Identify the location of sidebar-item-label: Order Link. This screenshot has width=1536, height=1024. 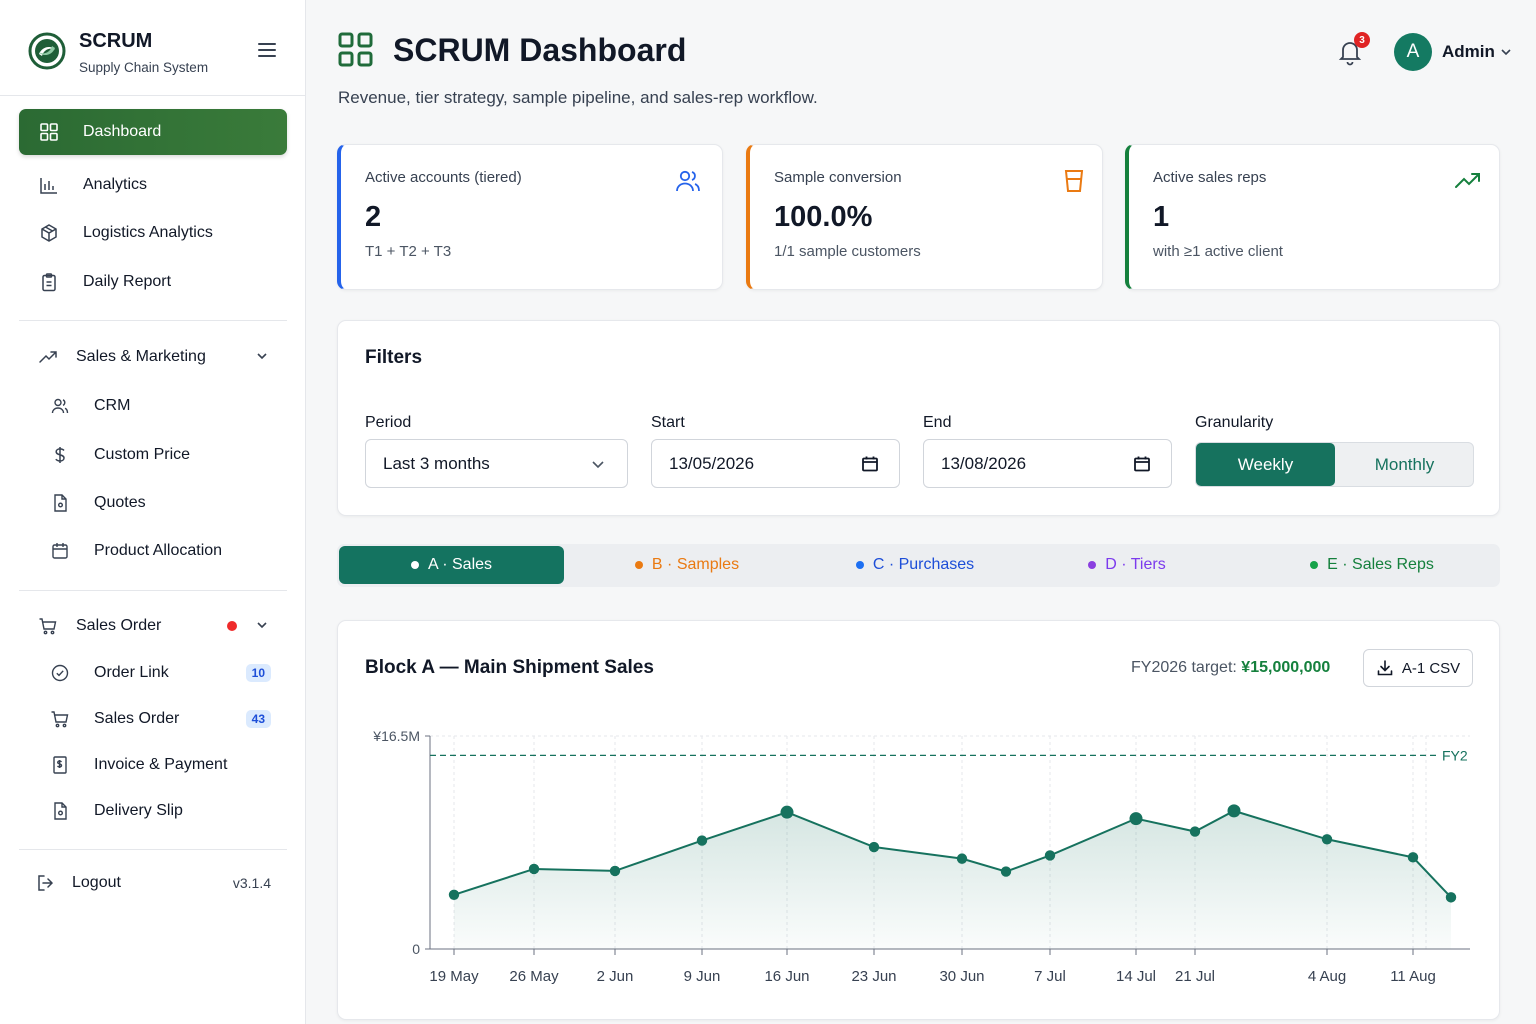
(131, 672).